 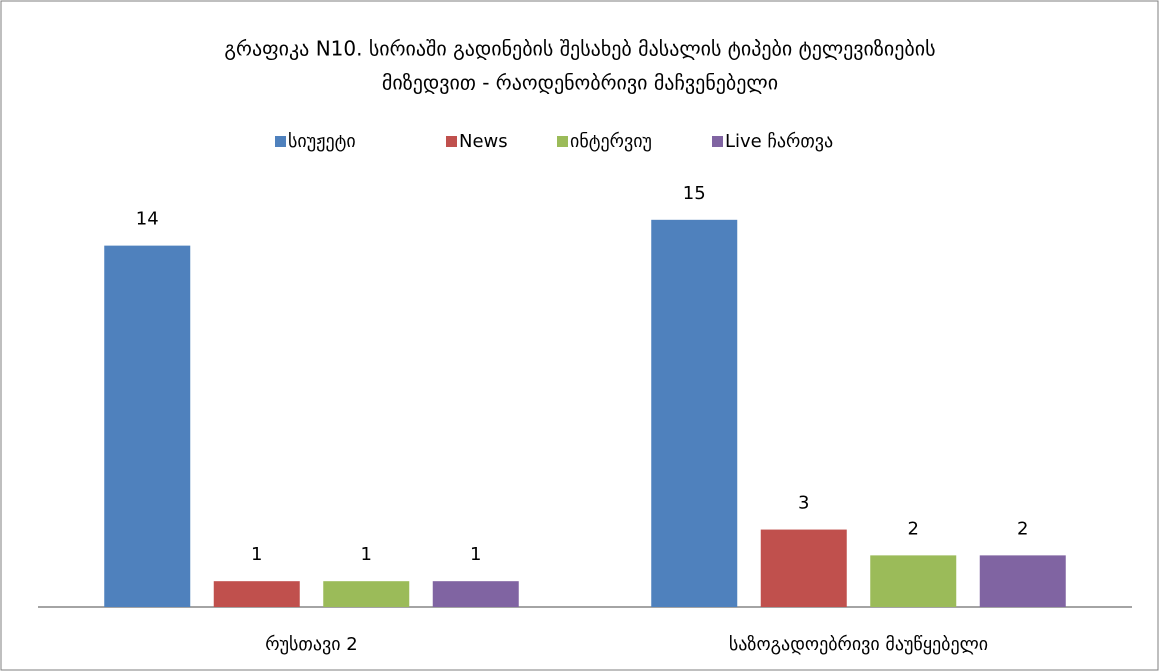 I want to click on chart-title: მიზედვით - რაოდენობრივი მაჩვენებელი, so click(x=580, y=83).